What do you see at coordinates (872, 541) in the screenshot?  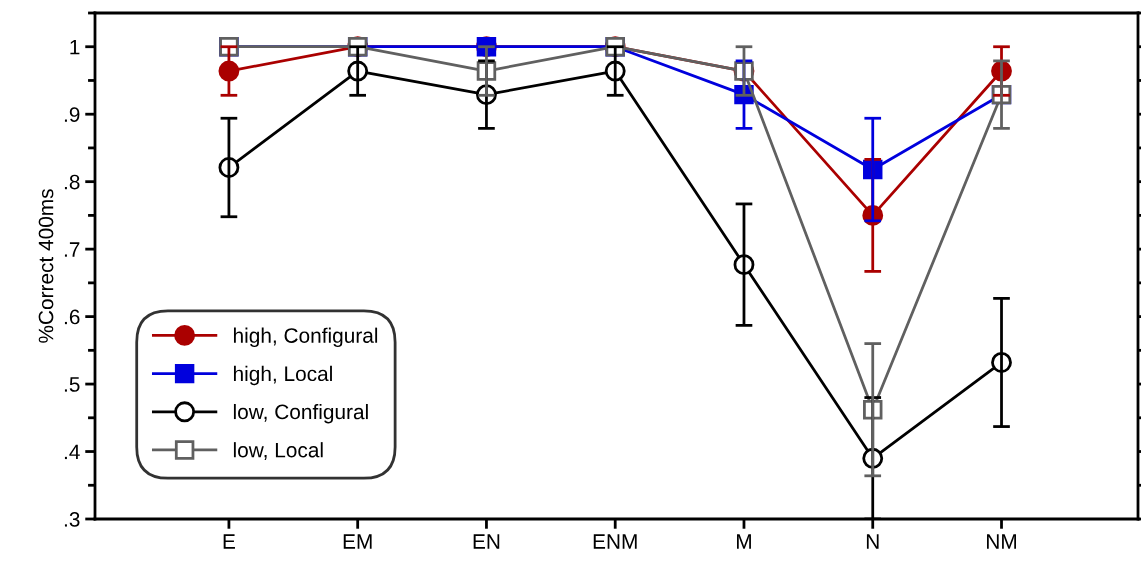 I see `x-tick-label: N` at bounding box center [872, 541].